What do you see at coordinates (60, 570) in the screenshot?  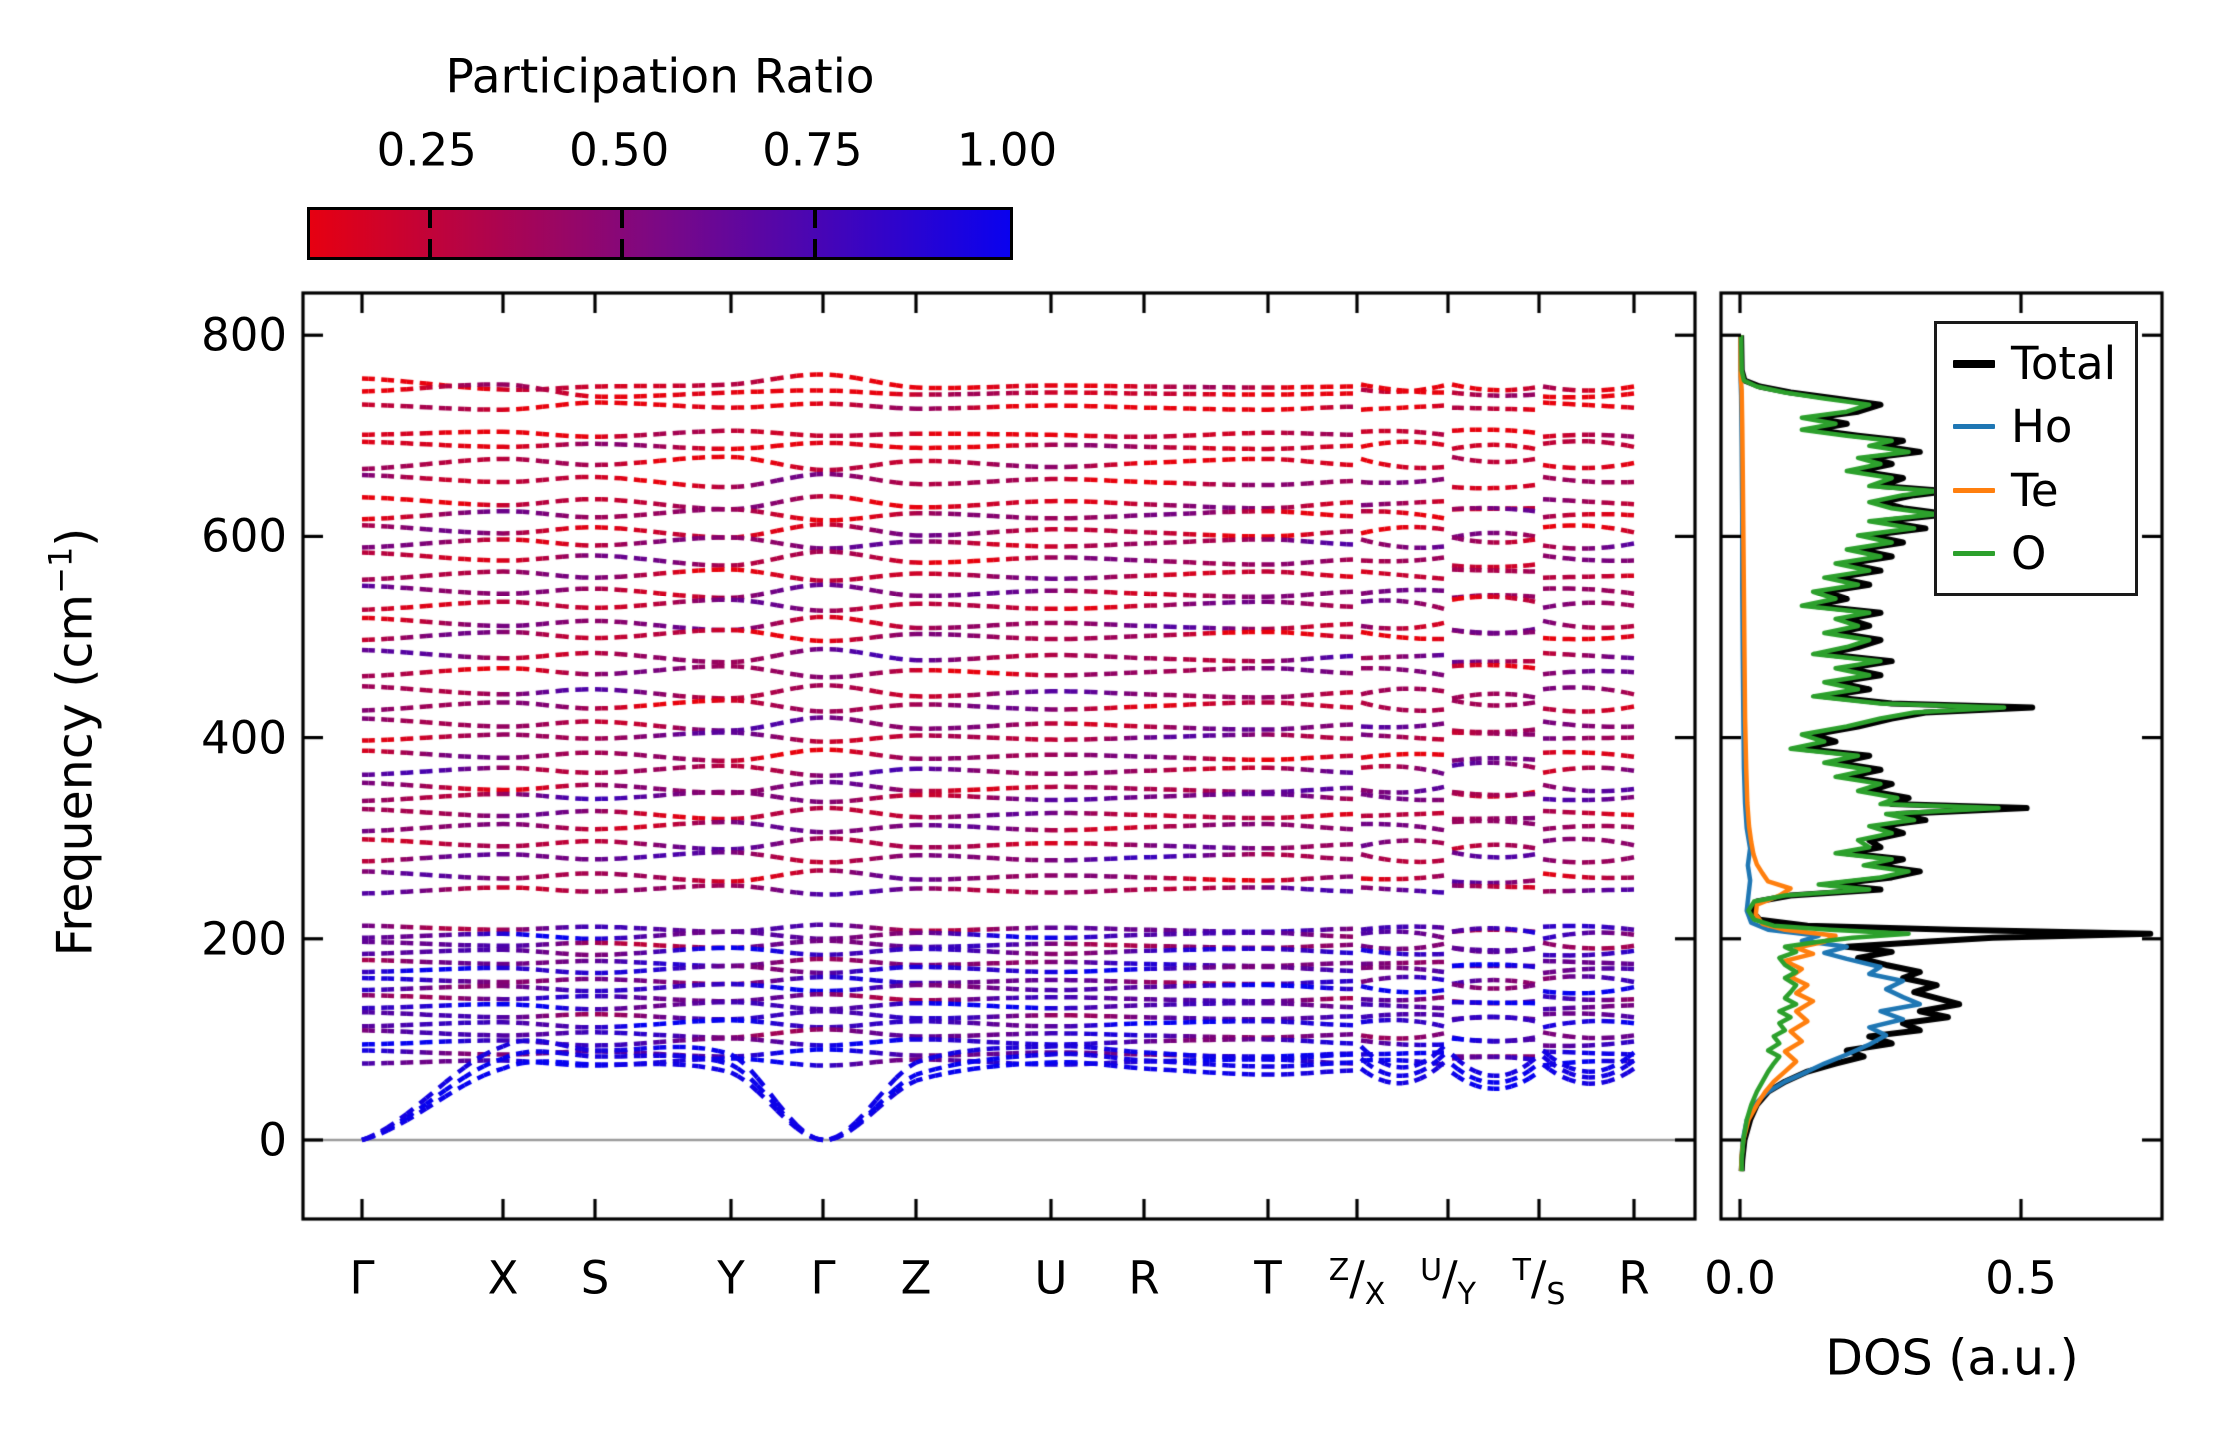 I see `y-axis-label-superscript: −1` at bounding box center [60, 570].